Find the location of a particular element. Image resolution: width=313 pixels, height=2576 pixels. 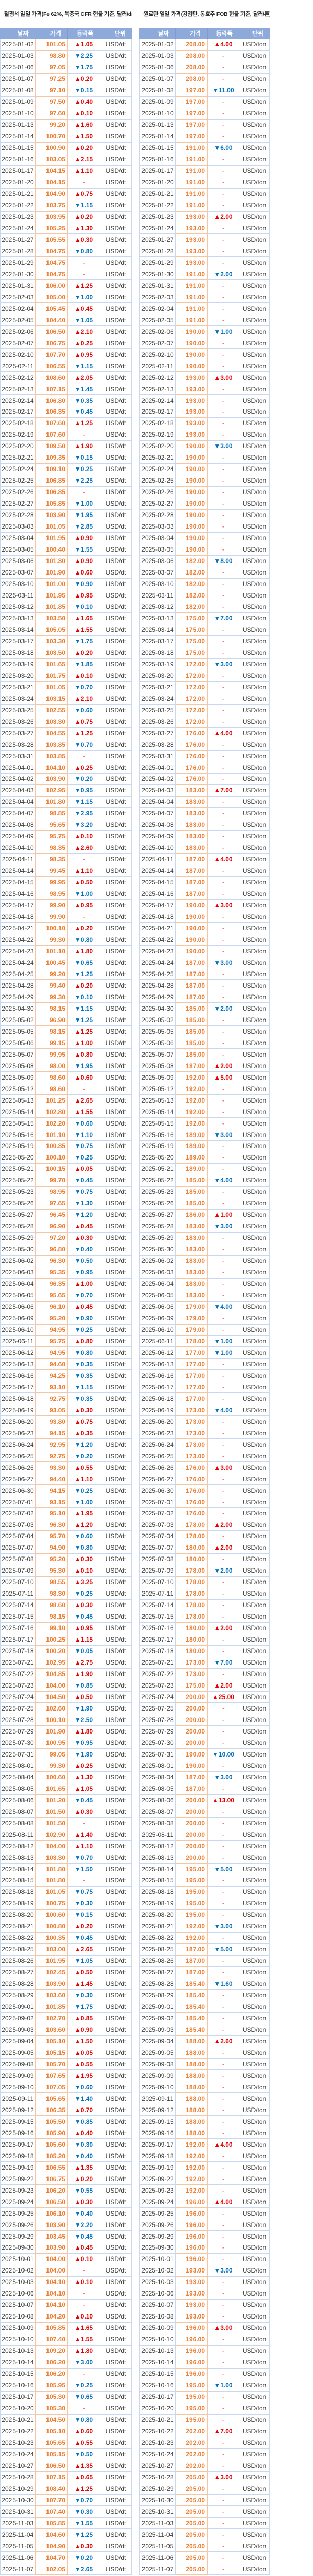

date-cell: 2025-03-28 is located at coordinates (17, 745).